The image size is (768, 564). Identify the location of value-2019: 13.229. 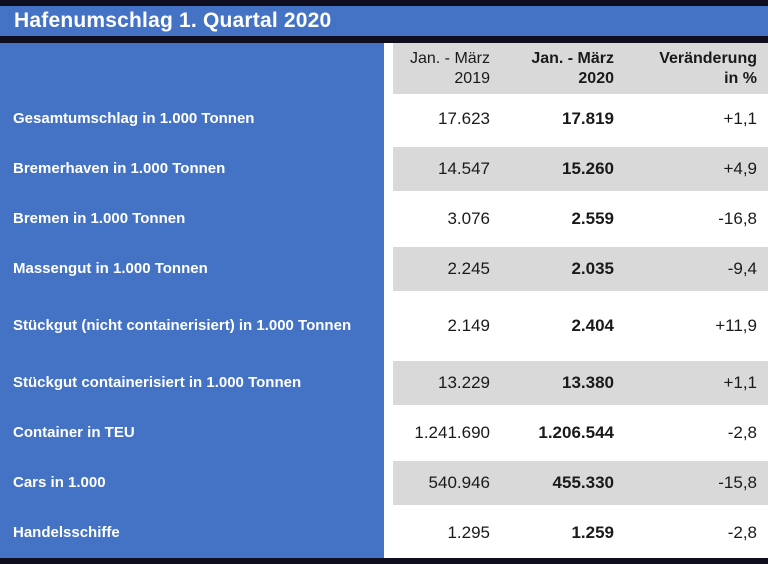
(464, 382).